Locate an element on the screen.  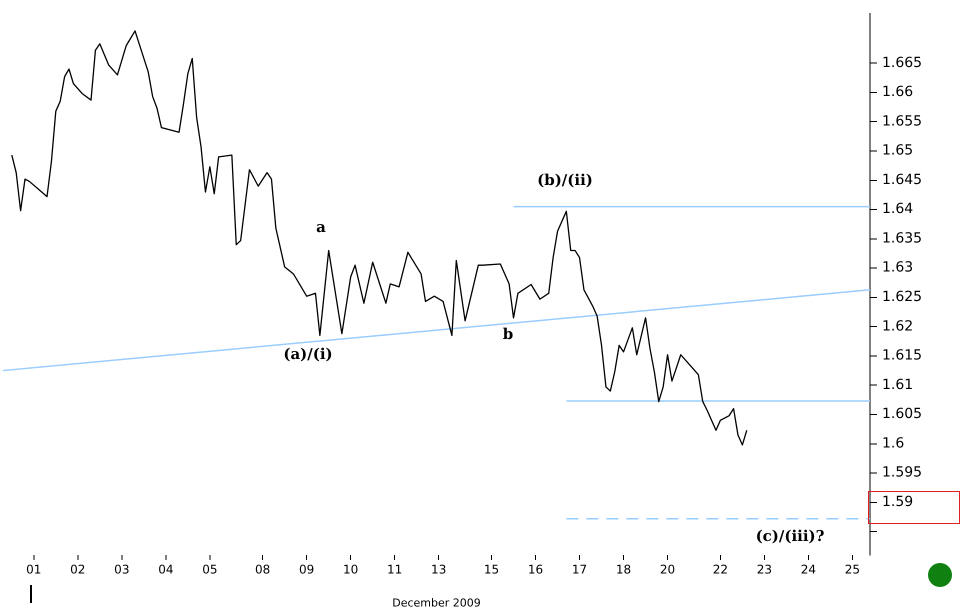
x-tick-label: 11 is located at coordinates (394, 569).